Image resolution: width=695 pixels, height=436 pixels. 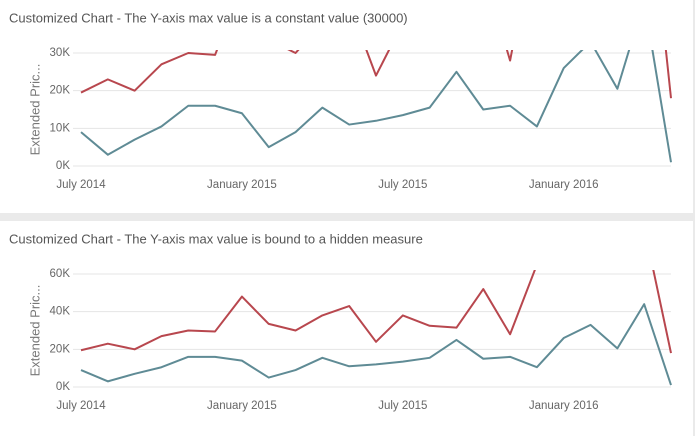 I want to click on line-series, so click(x=376, y=74).